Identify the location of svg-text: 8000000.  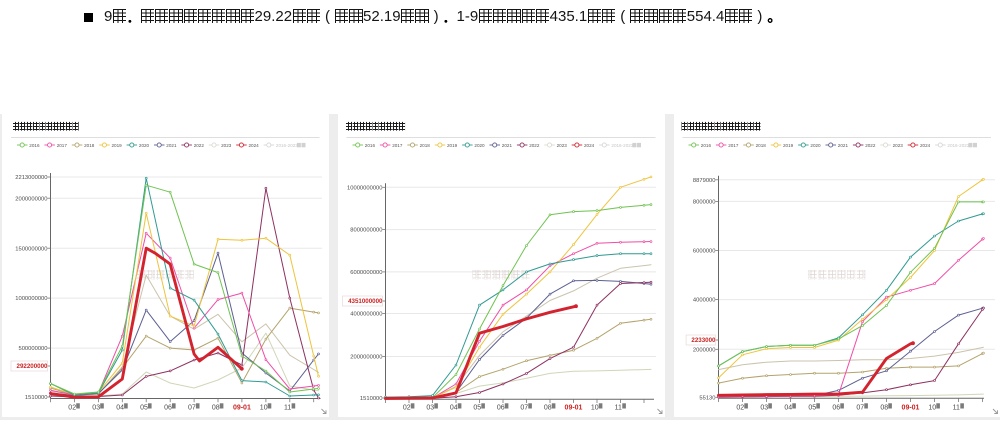
(704, 203).